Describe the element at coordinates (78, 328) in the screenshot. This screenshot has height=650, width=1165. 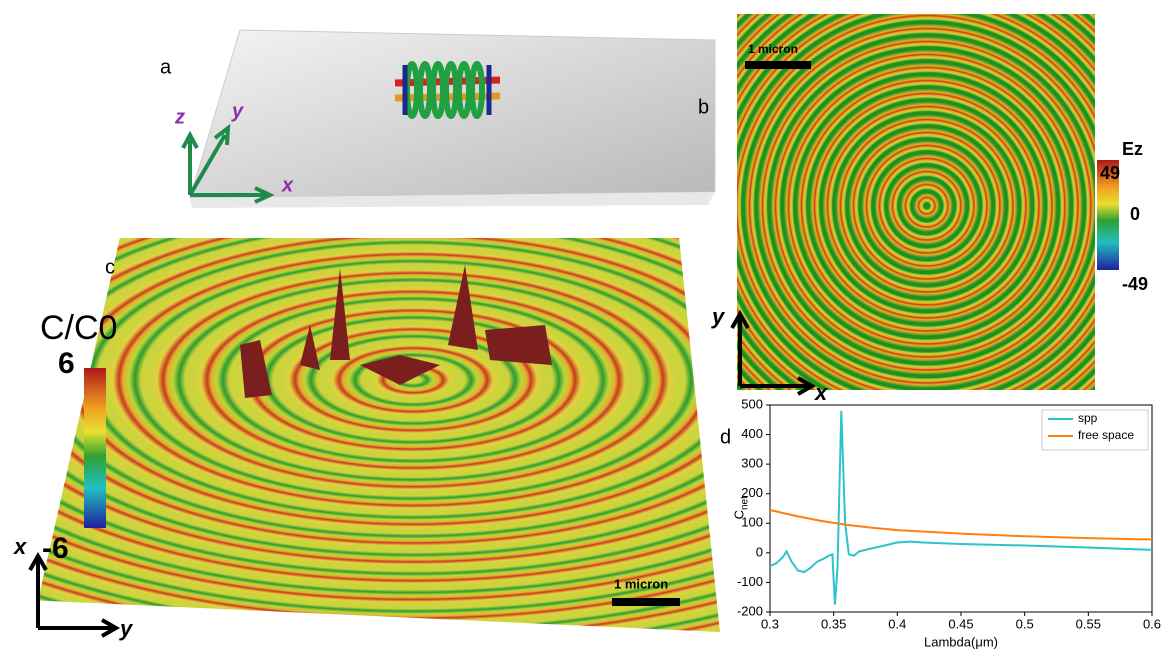
I see `colorbar-title: C/C0` at that location.